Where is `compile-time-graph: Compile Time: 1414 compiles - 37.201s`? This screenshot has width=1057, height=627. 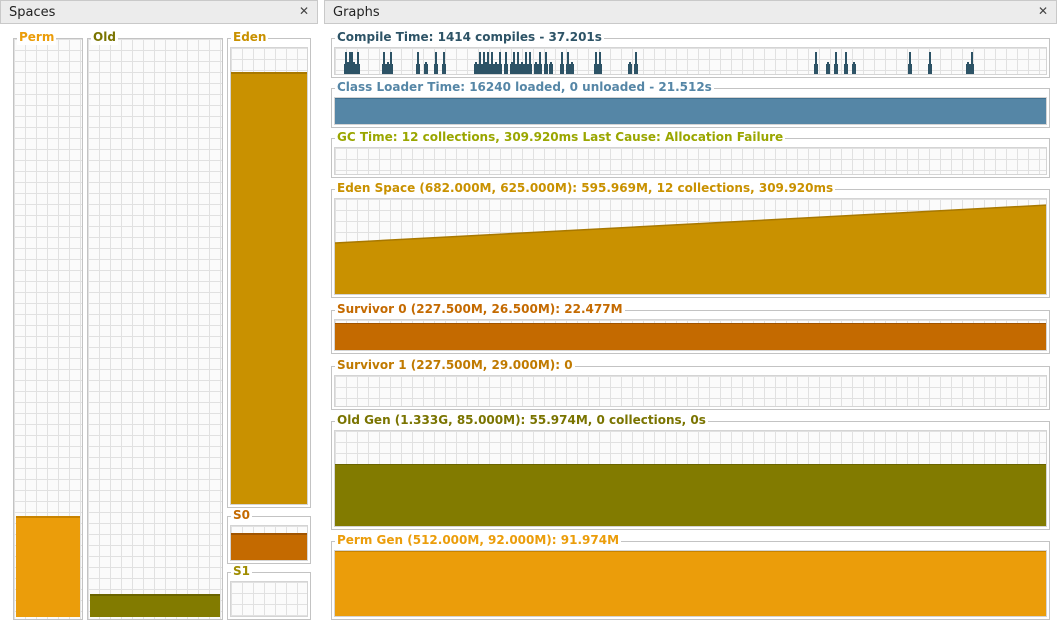
compile-time-graph: Compile Time: 1414 compiles - 37.201s is located at coordinates (690, 54).